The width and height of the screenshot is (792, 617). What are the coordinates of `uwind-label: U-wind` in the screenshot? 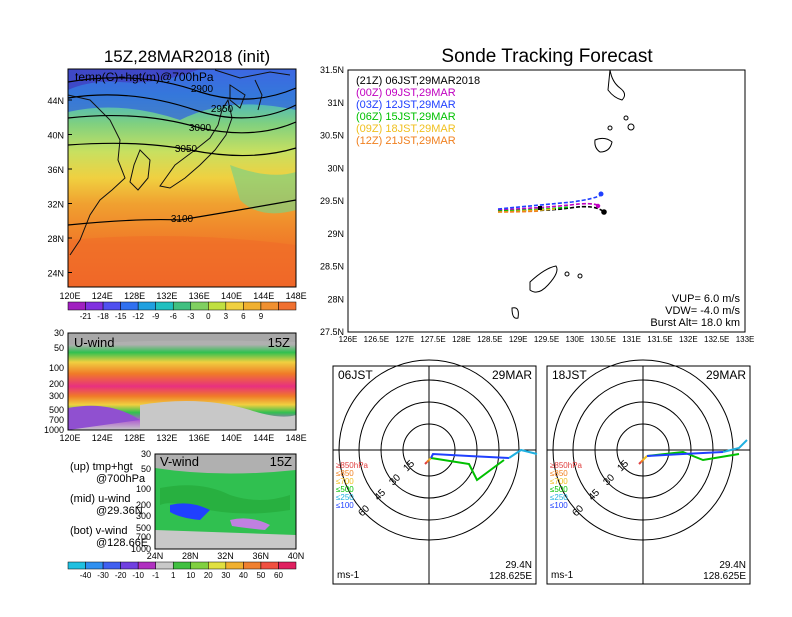 It's located at (94, 342).